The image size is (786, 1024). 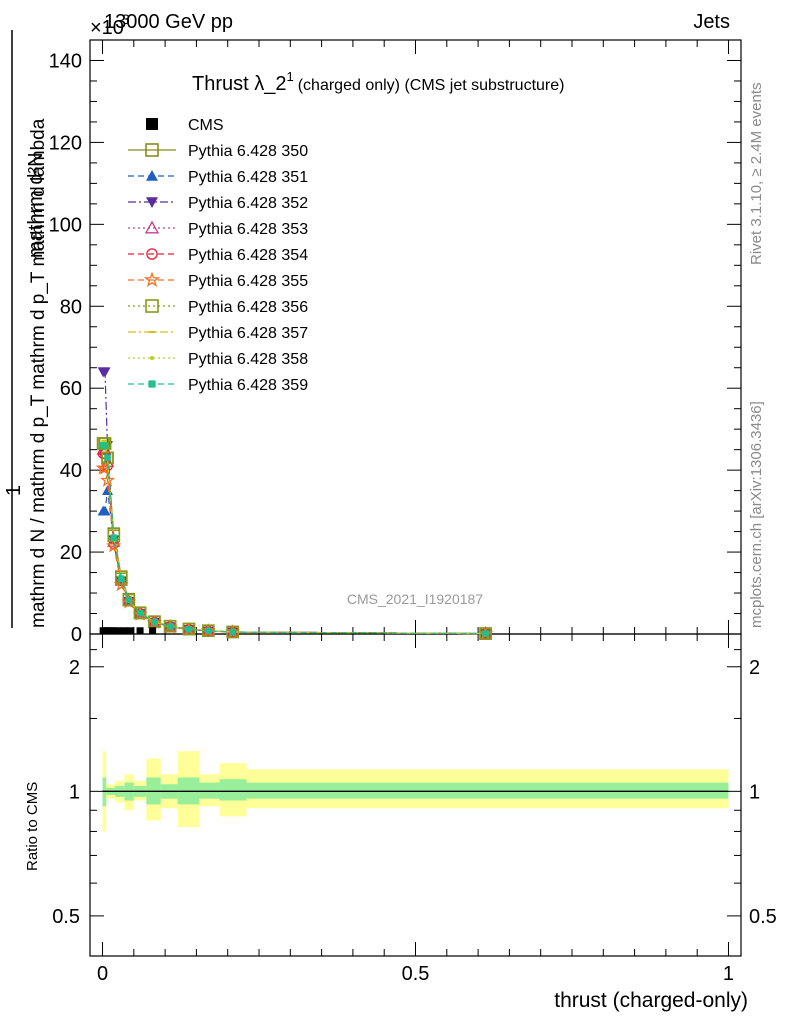 I want to click on x-tick-label: 0, so click(x=102, y=974).